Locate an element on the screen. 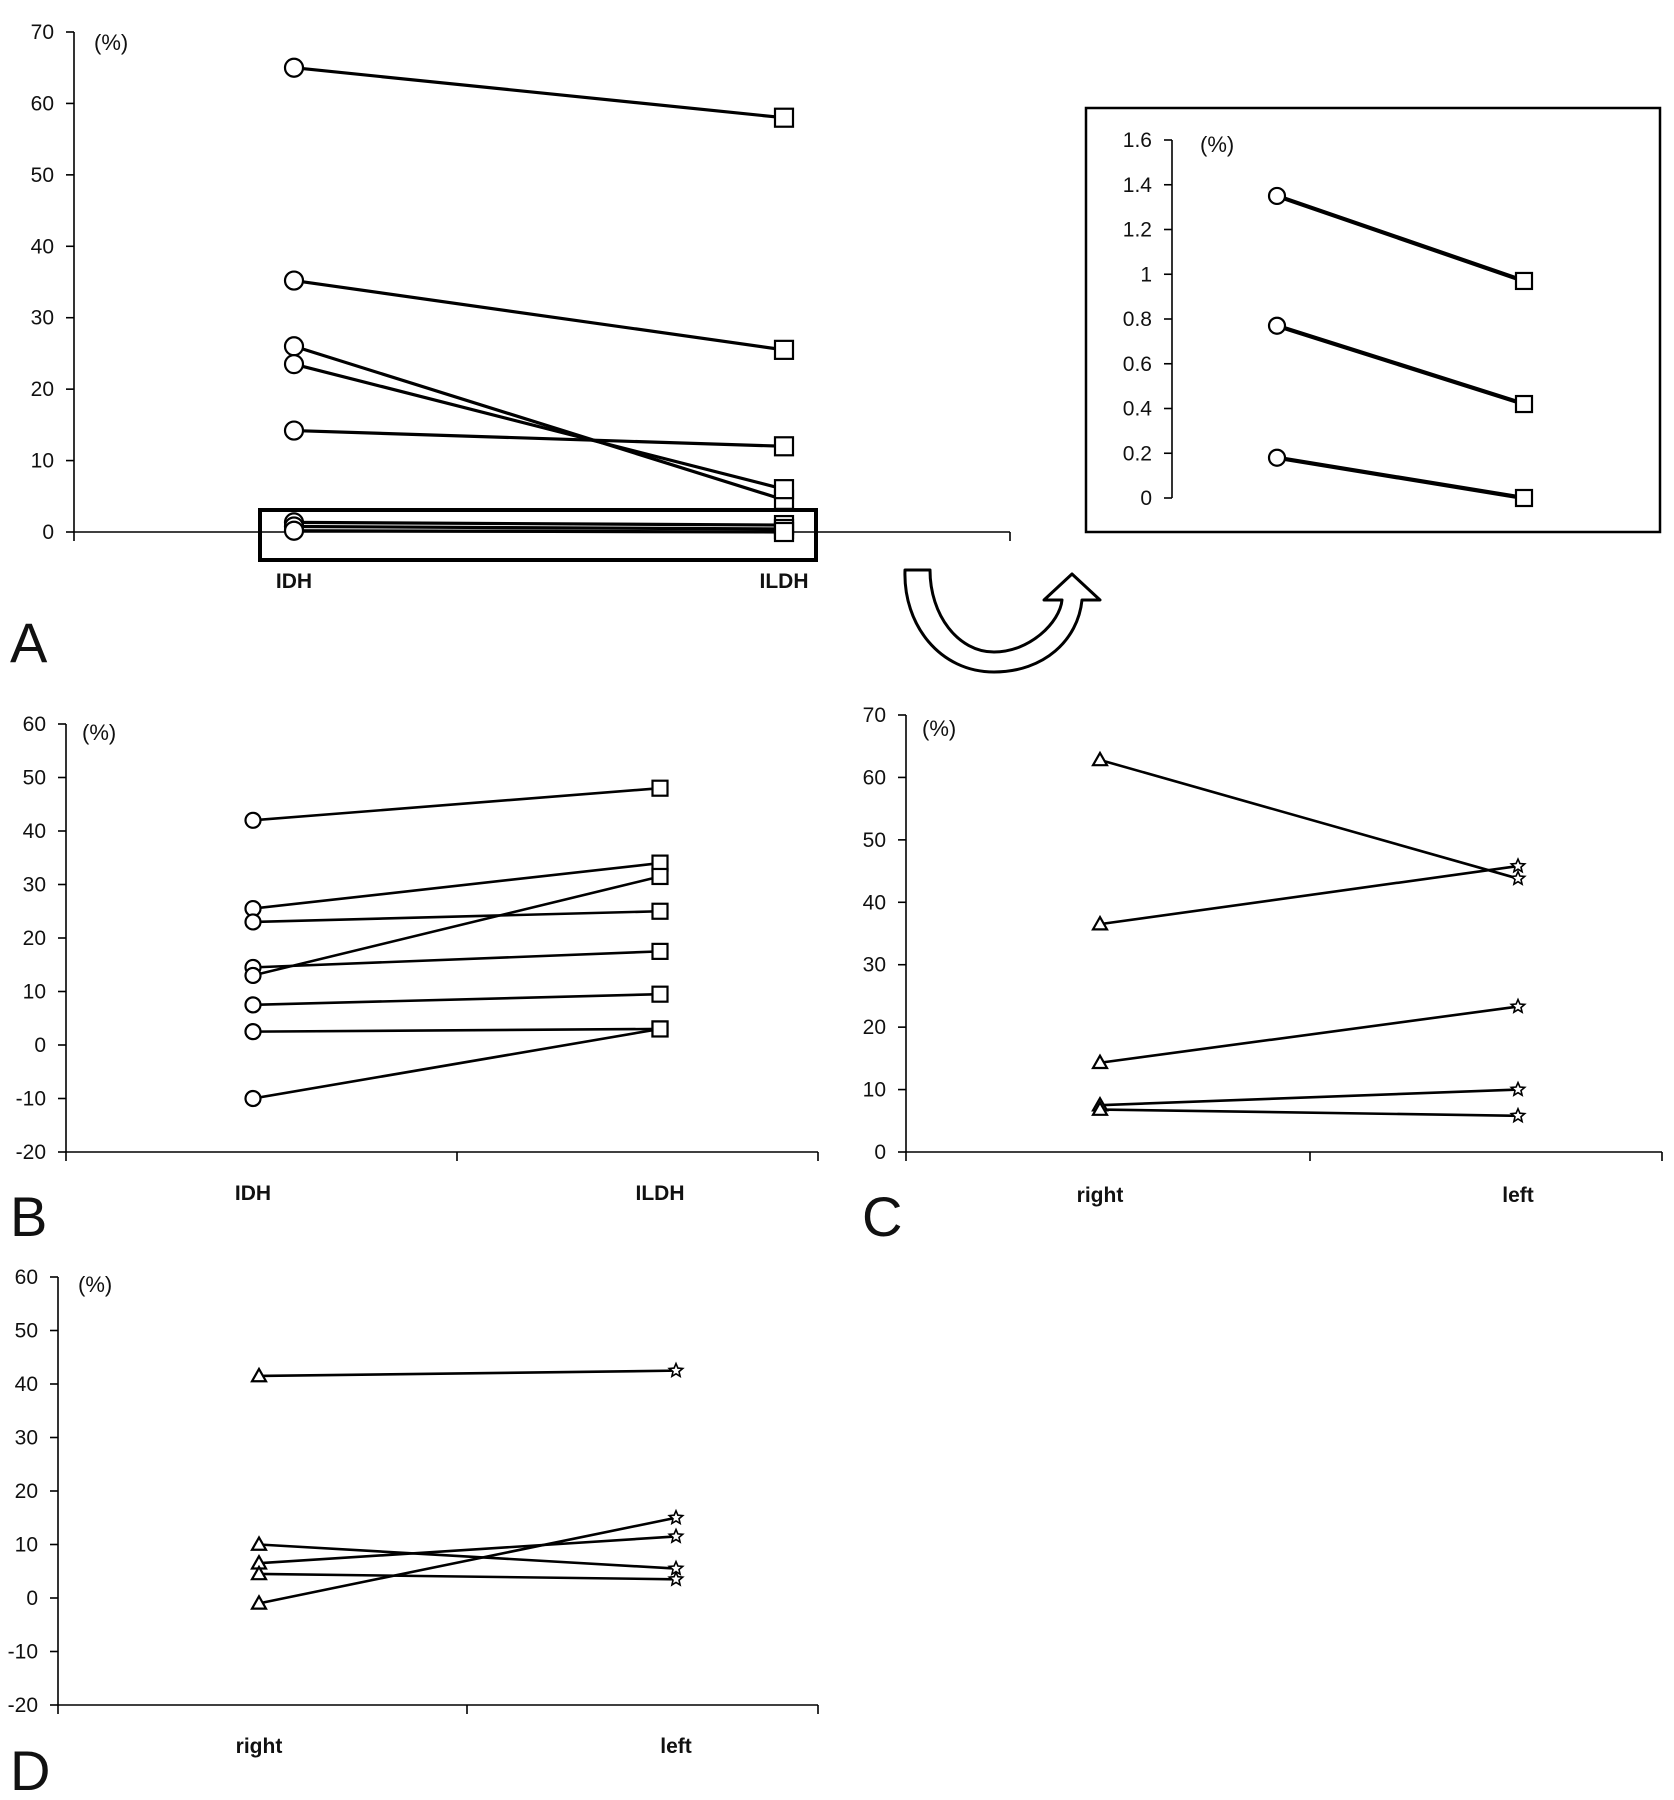 The width and height of the screenshot is (1674, 1800). y-tick-label-a: 50 is located at coordinates (42, 175).